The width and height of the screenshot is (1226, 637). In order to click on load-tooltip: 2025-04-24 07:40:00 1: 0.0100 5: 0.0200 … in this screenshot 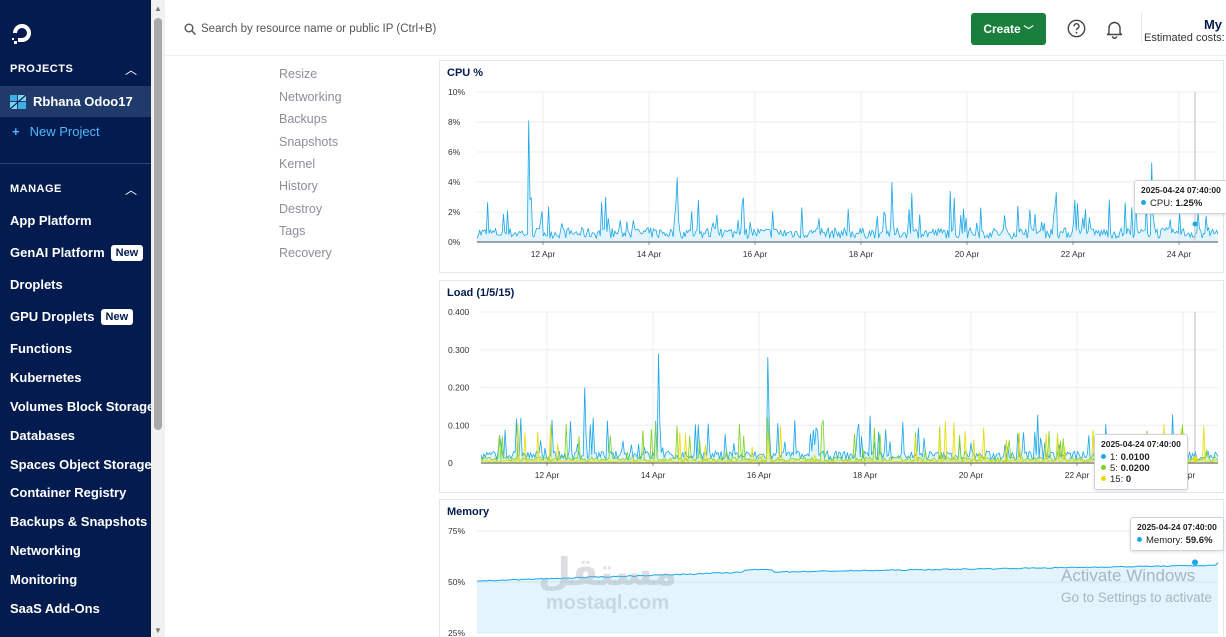, I will do `click(1141, 462)`.